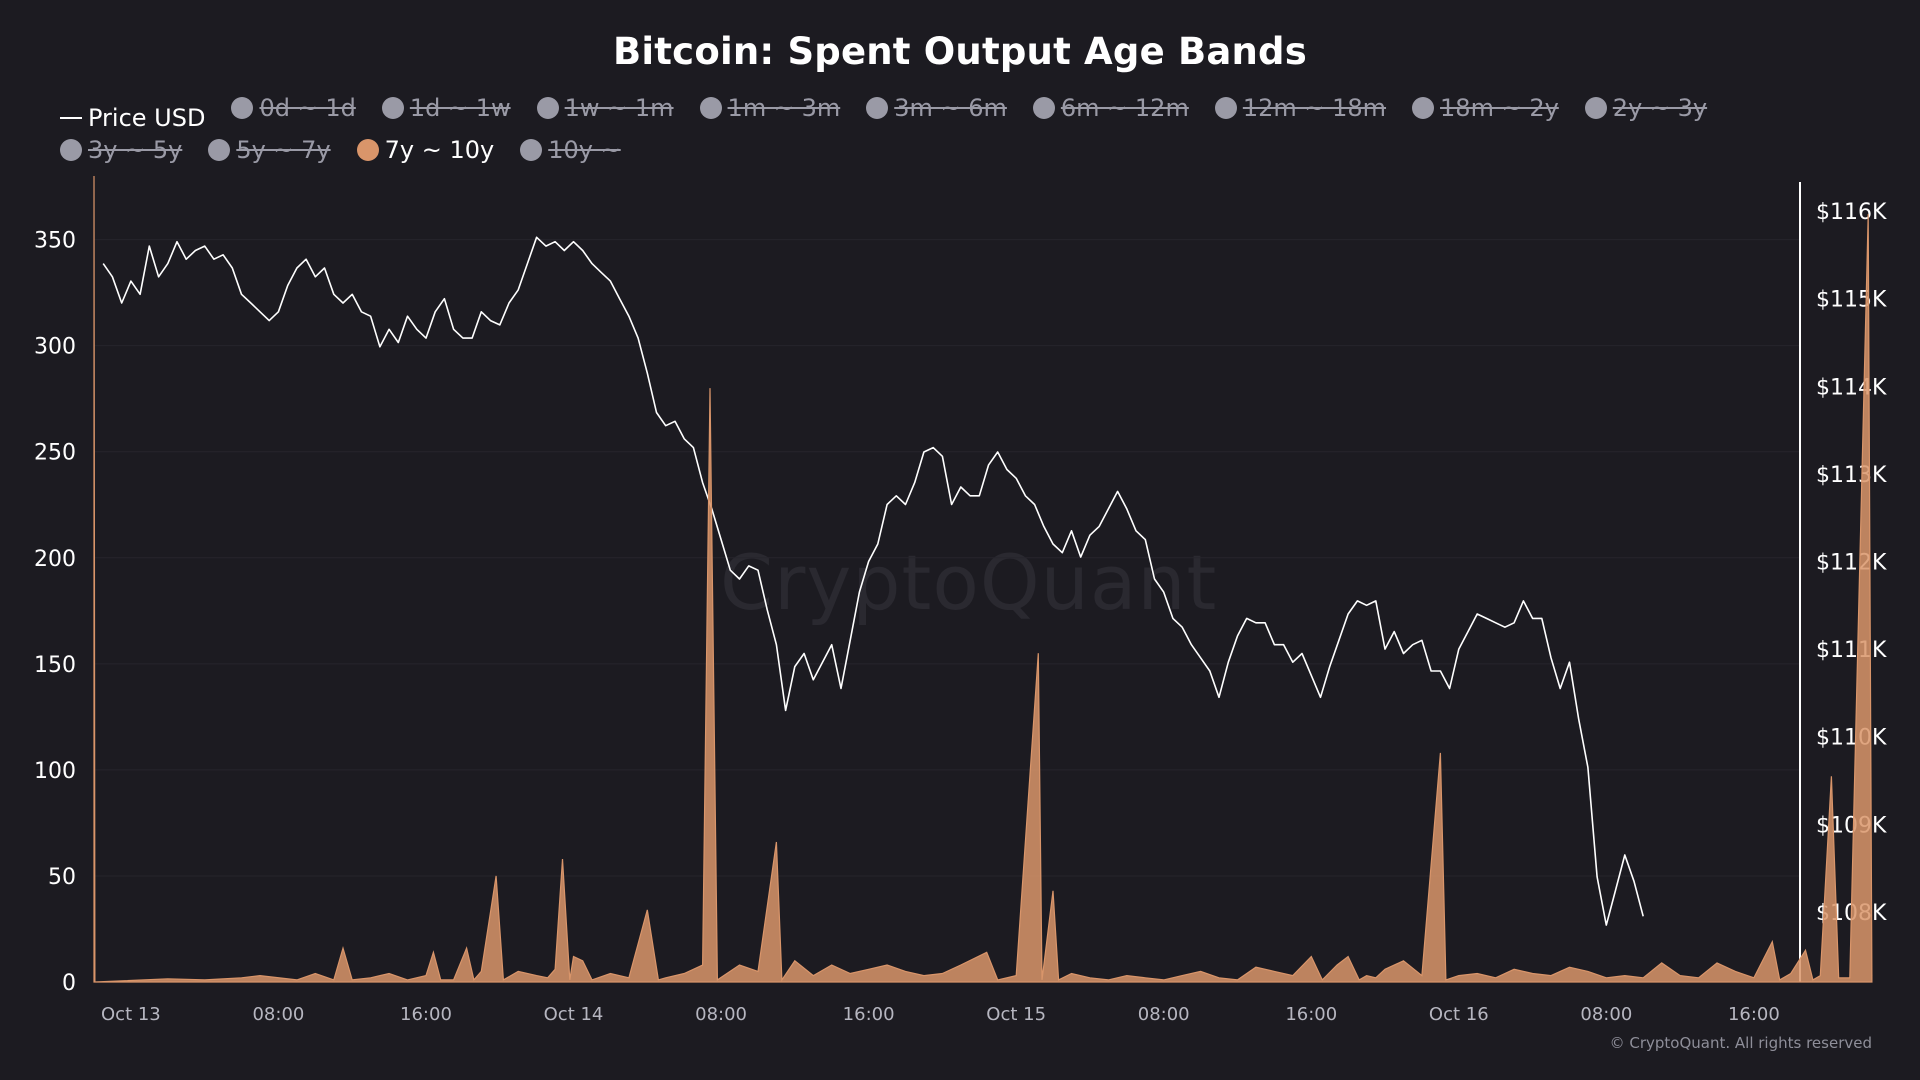 The image size is (1920, 1080). What do you see at coordinates (147, 118) in the screenshot?
I see `legend-label: Price USD` at bounding box center [147, 118].